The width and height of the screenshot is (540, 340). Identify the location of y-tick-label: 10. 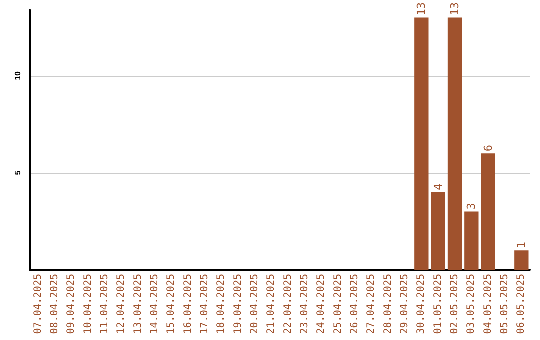
(18, 75).